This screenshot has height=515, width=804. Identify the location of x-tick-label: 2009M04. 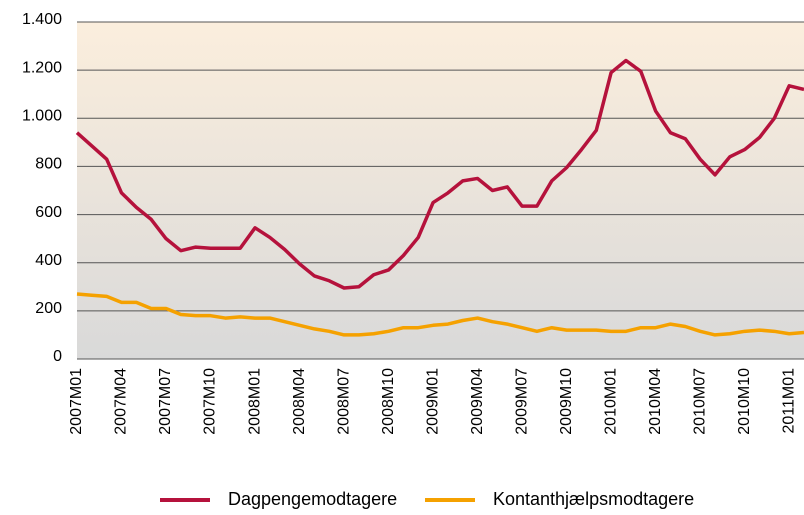
(477, 401).